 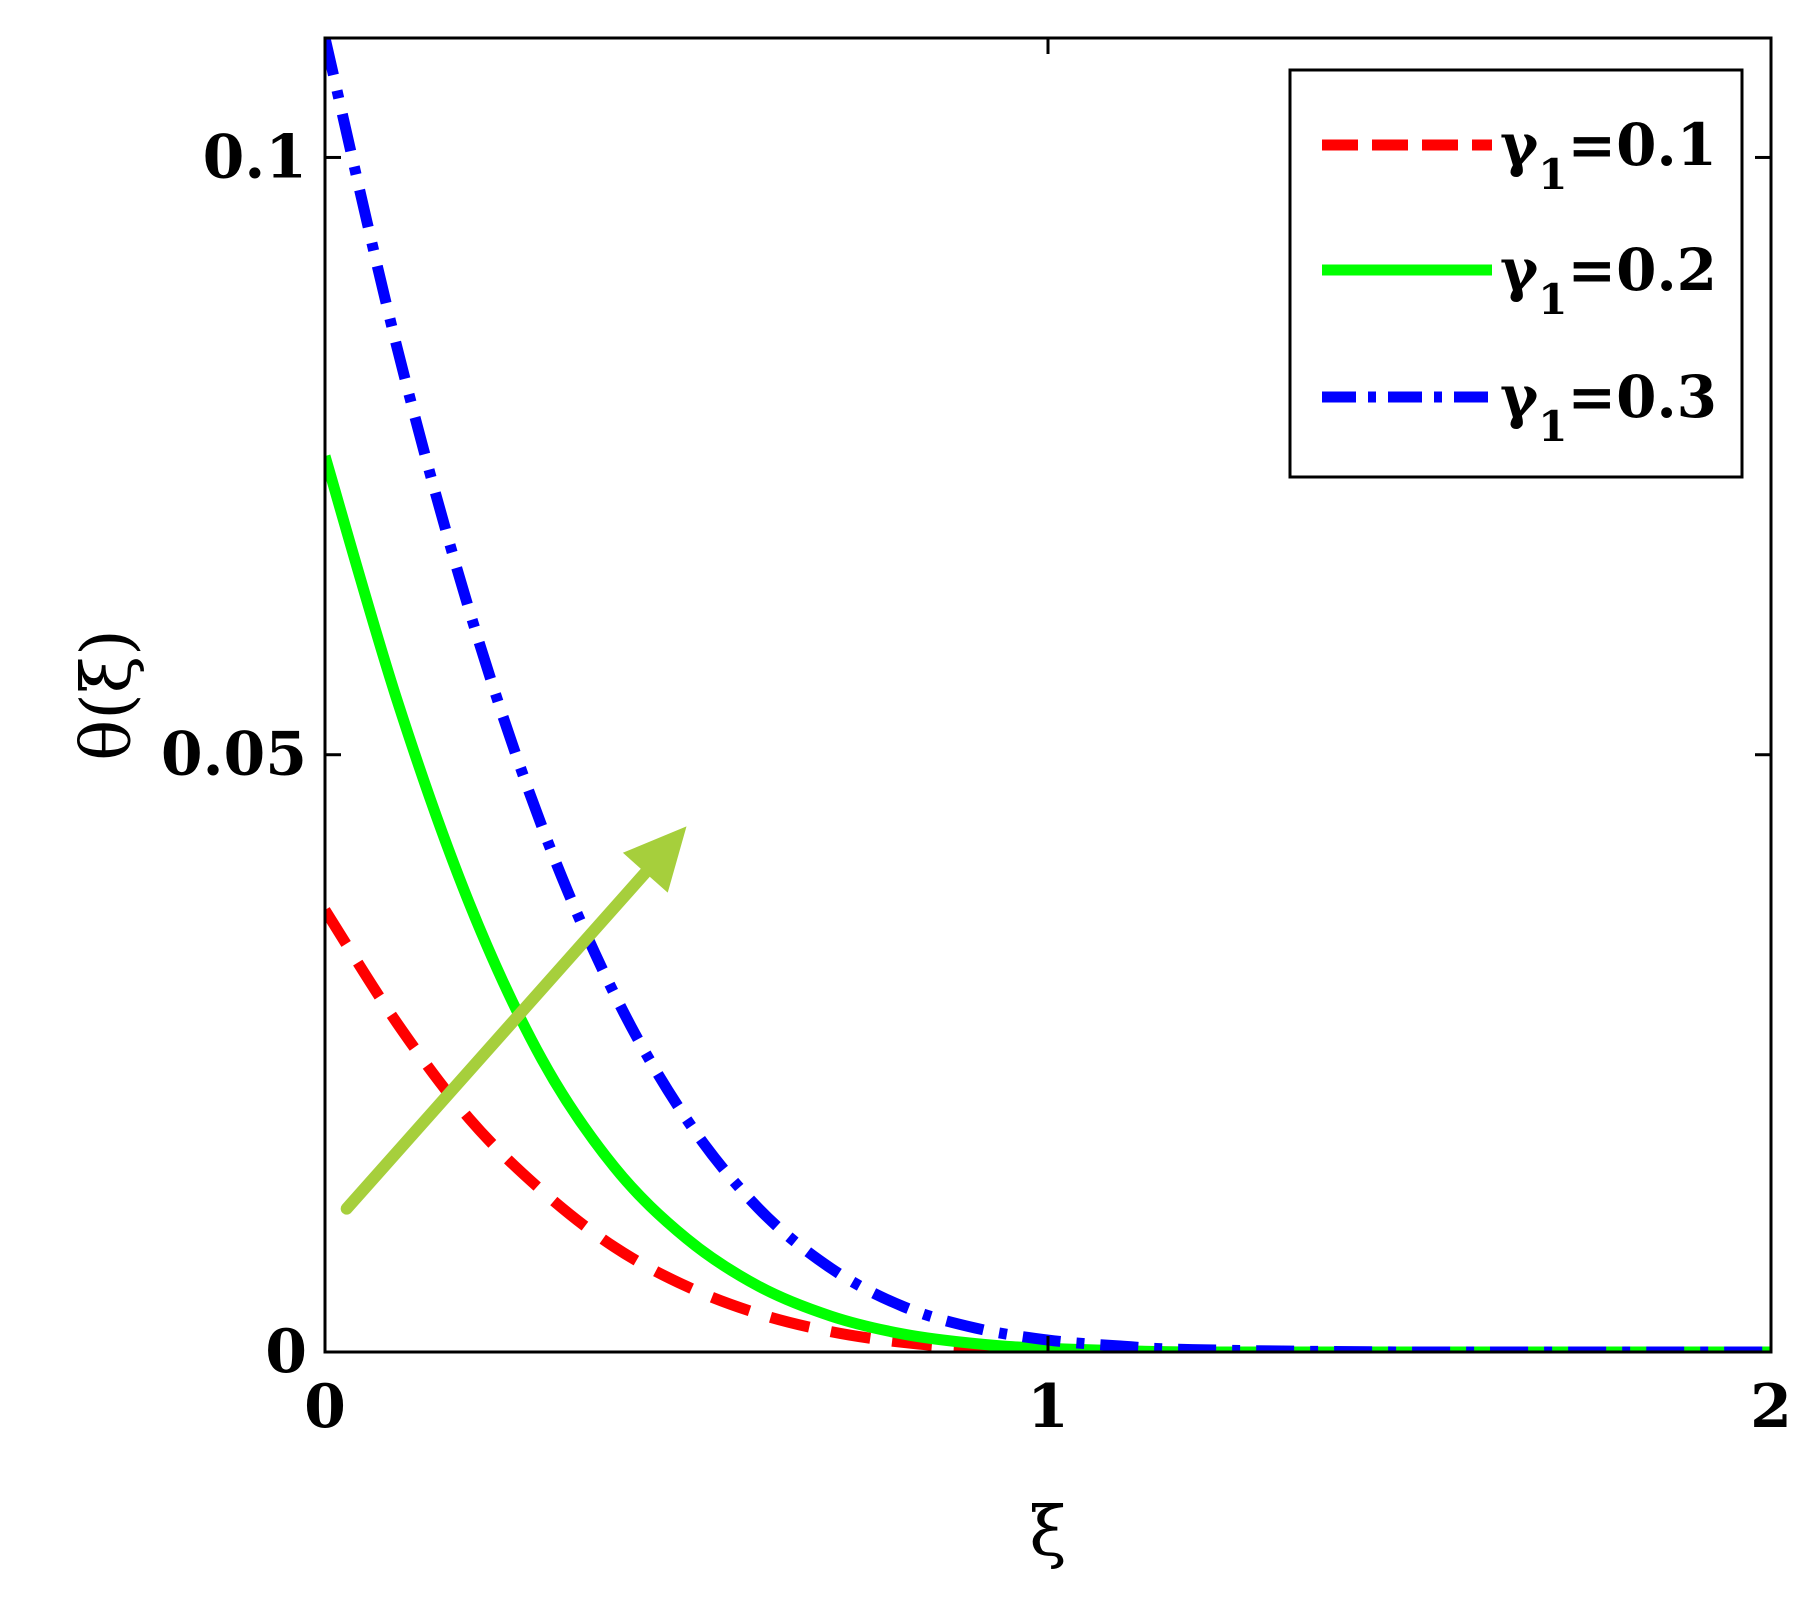 I want to click on increase-arrow, so click(x=513, y=1020).